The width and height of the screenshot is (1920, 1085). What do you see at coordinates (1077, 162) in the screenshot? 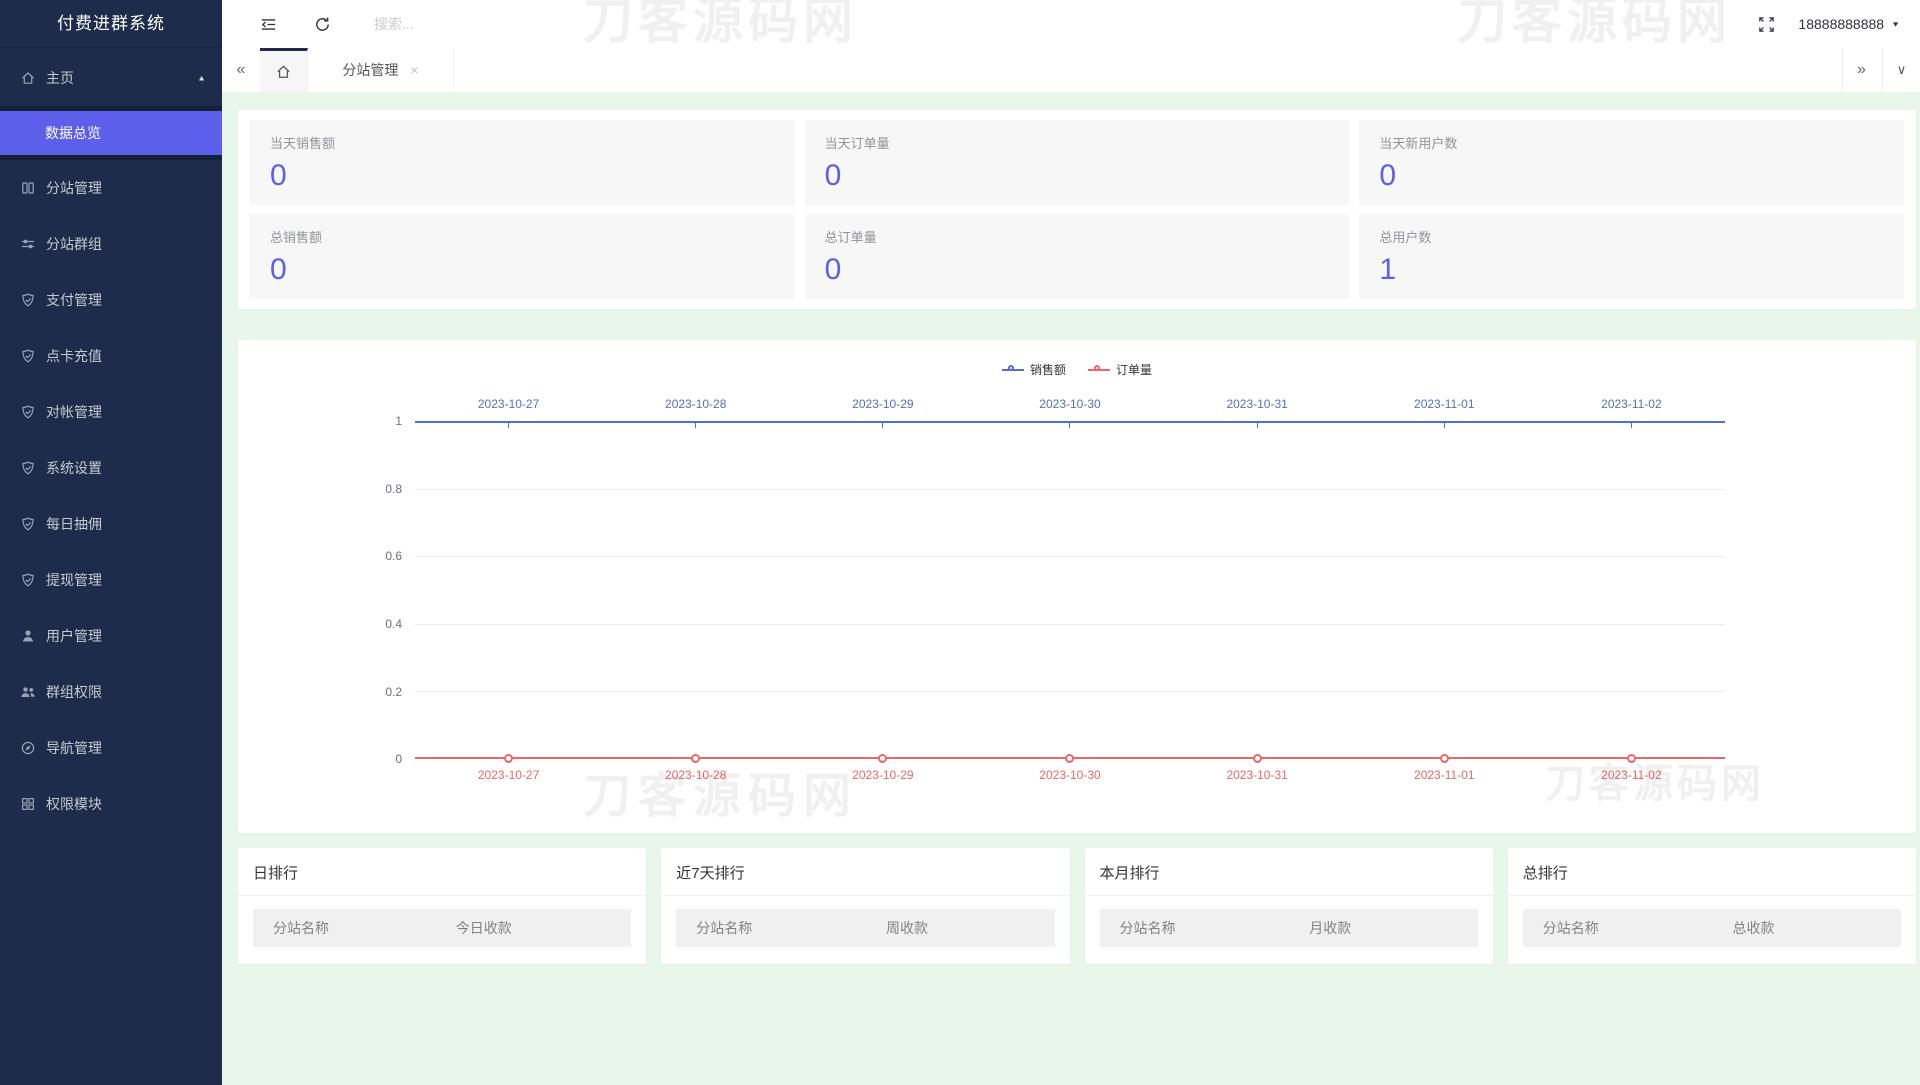
I see `stat-card-today-orders: 当天订单量 0` at bounding box center [1077, 162].